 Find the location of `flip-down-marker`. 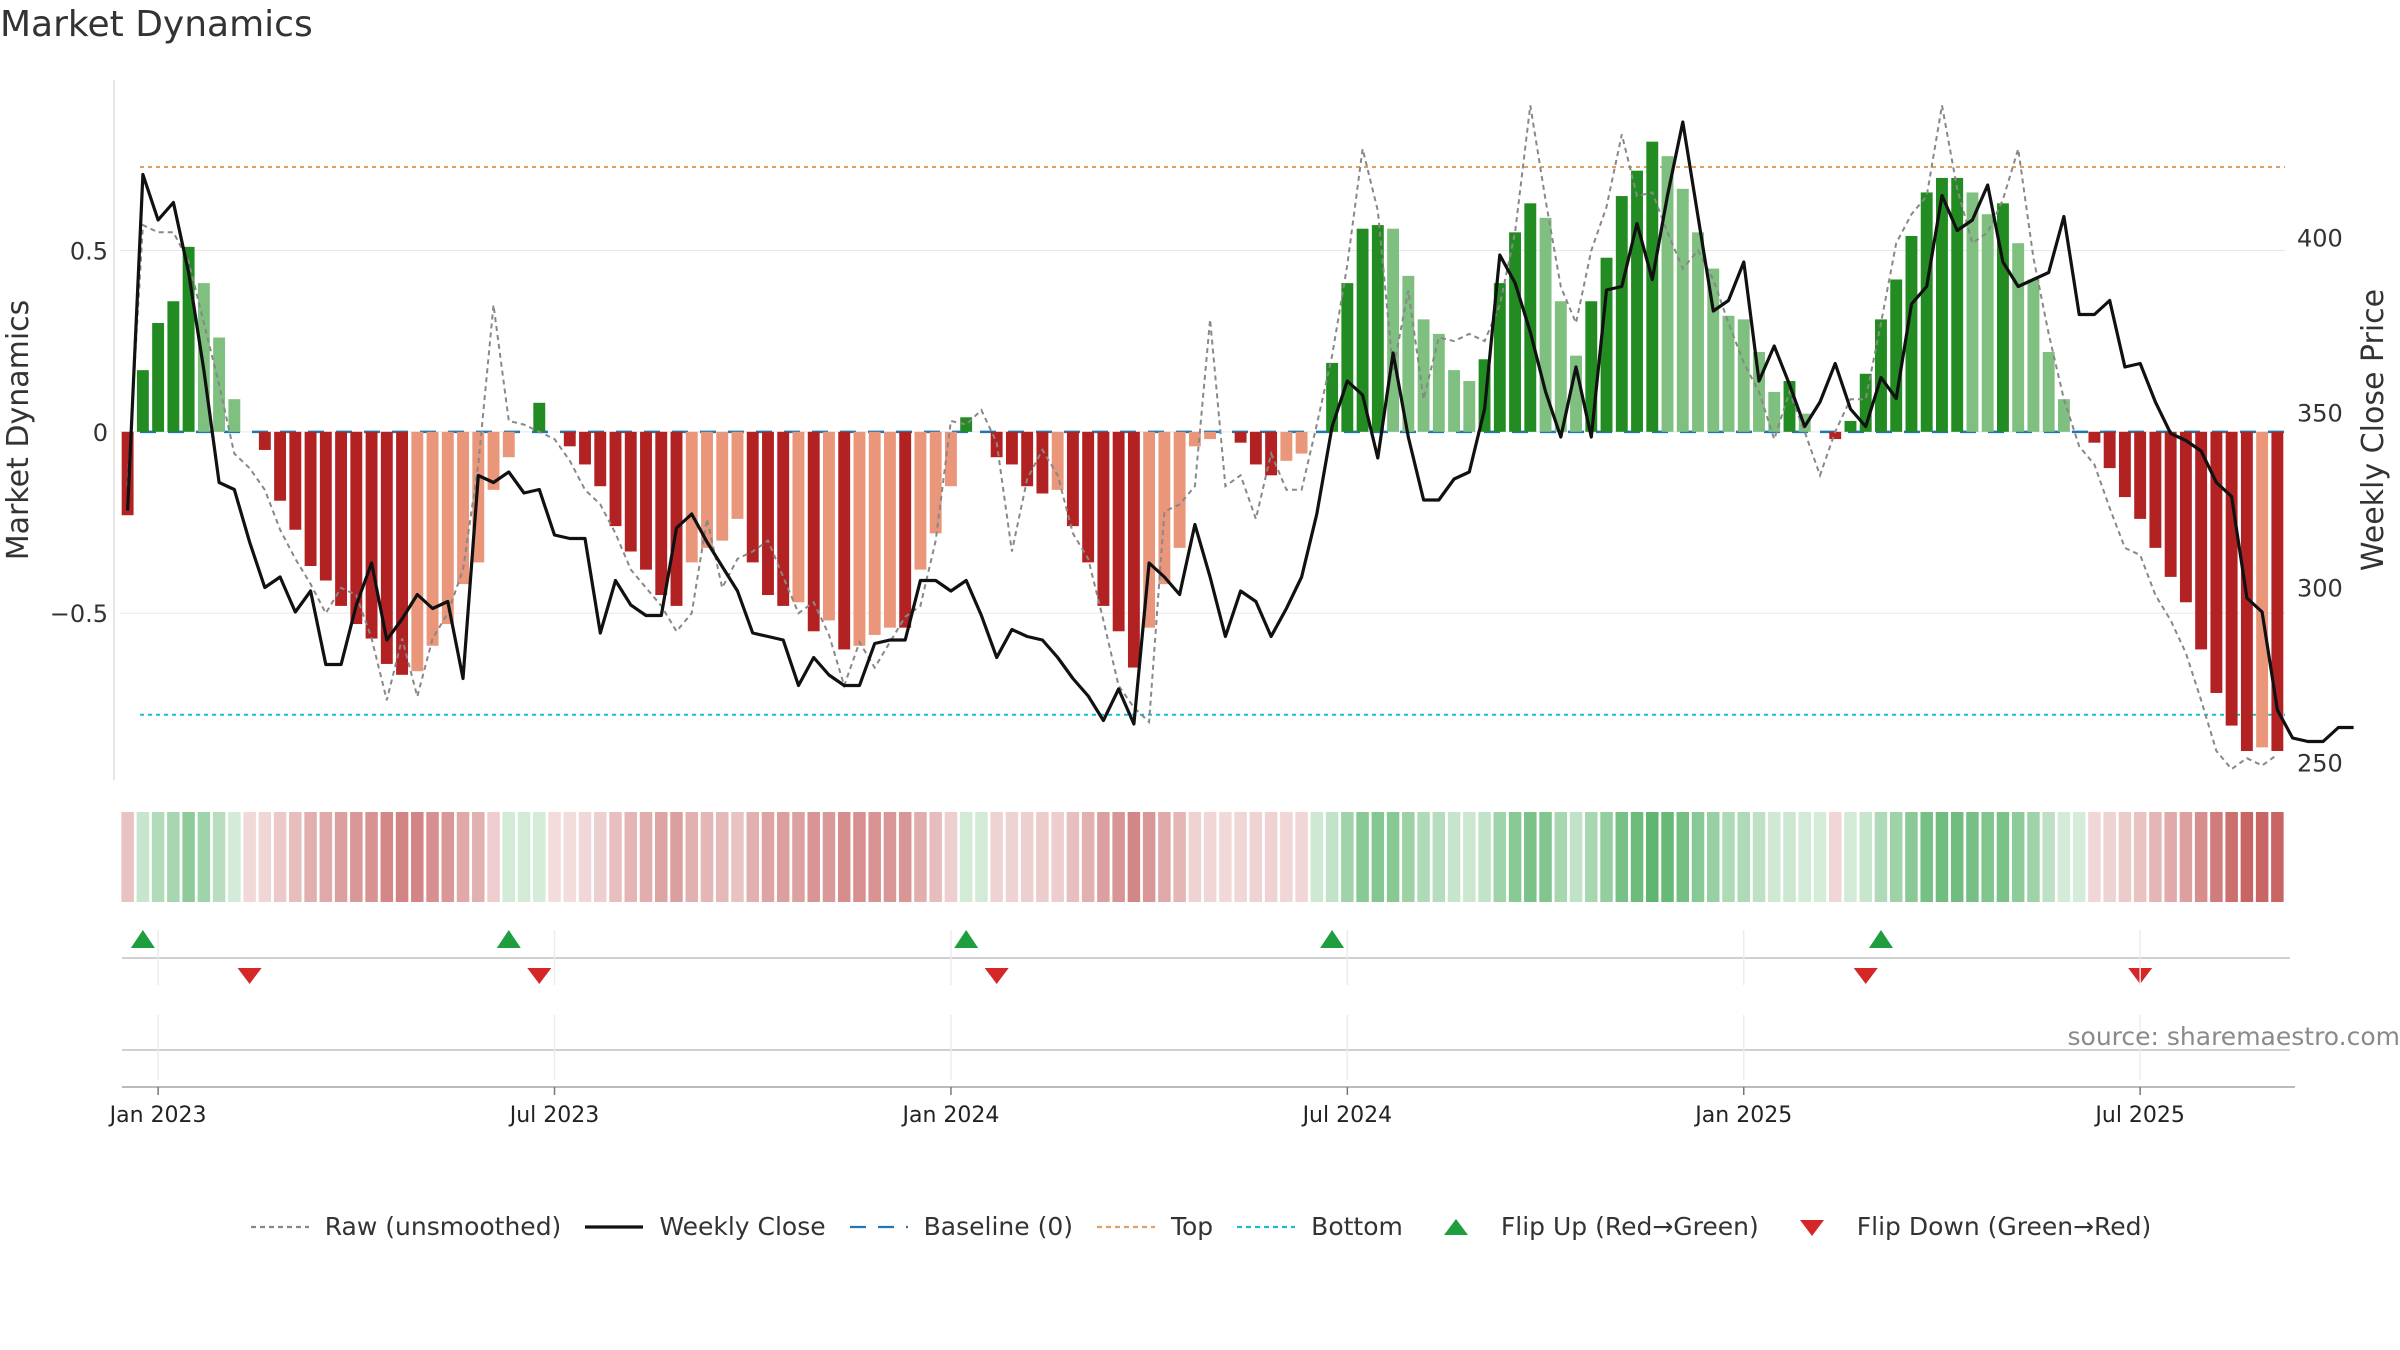

flip-down-marker is located at coordinates (1865, 976).